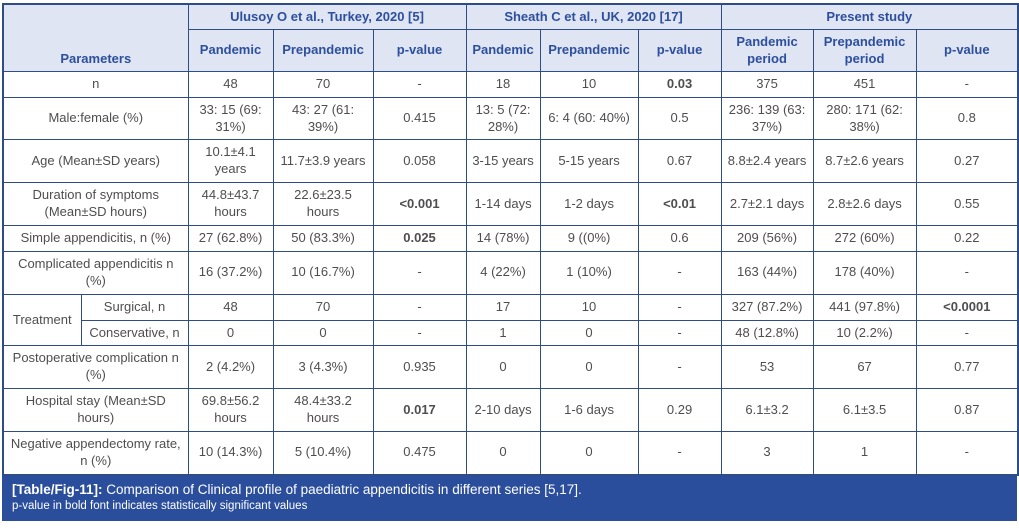 This screenshot has height=530, width=1019. What do you see at coordinates (323, 161) in the screenshot?
I see `table-cell: 11.7±3.9 years` at bounding box center [323, 161].